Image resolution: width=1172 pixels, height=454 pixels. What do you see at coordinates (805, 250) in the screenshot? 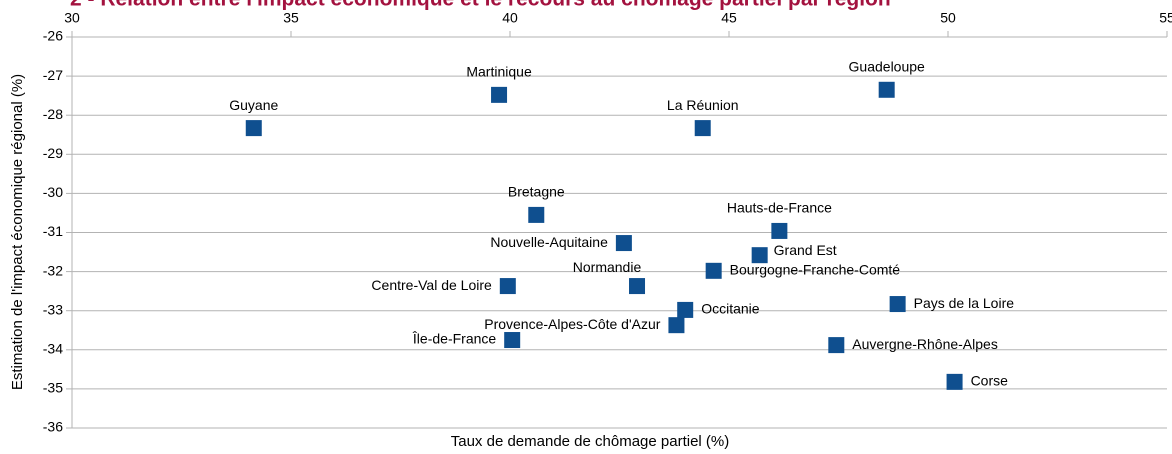
I see `point-label: Grand Est` at bounding box center [805, 250].